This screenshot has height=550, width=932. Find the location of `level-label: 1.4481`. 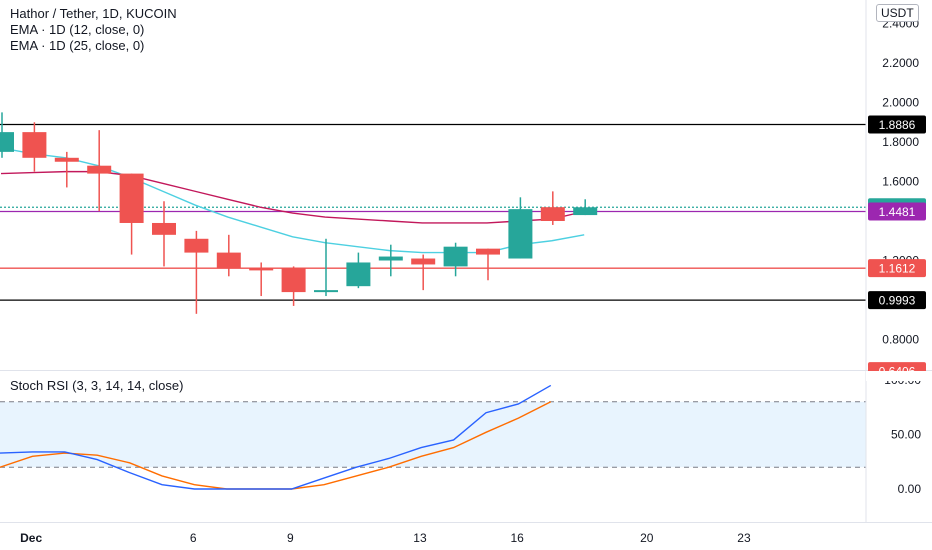

level-label: 1.4481 is located at coordinates (897, 212).